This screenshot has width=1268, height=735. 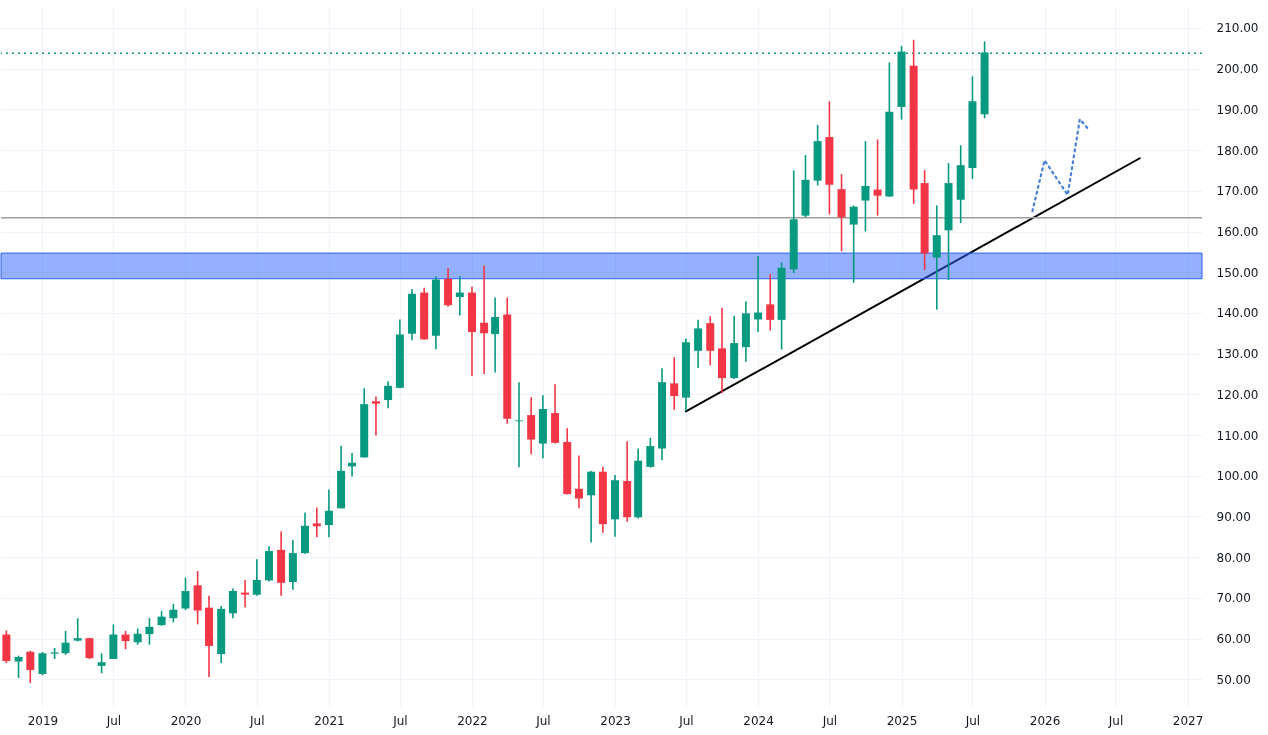 I want to click on line-series, so click(x=1060, y=165).